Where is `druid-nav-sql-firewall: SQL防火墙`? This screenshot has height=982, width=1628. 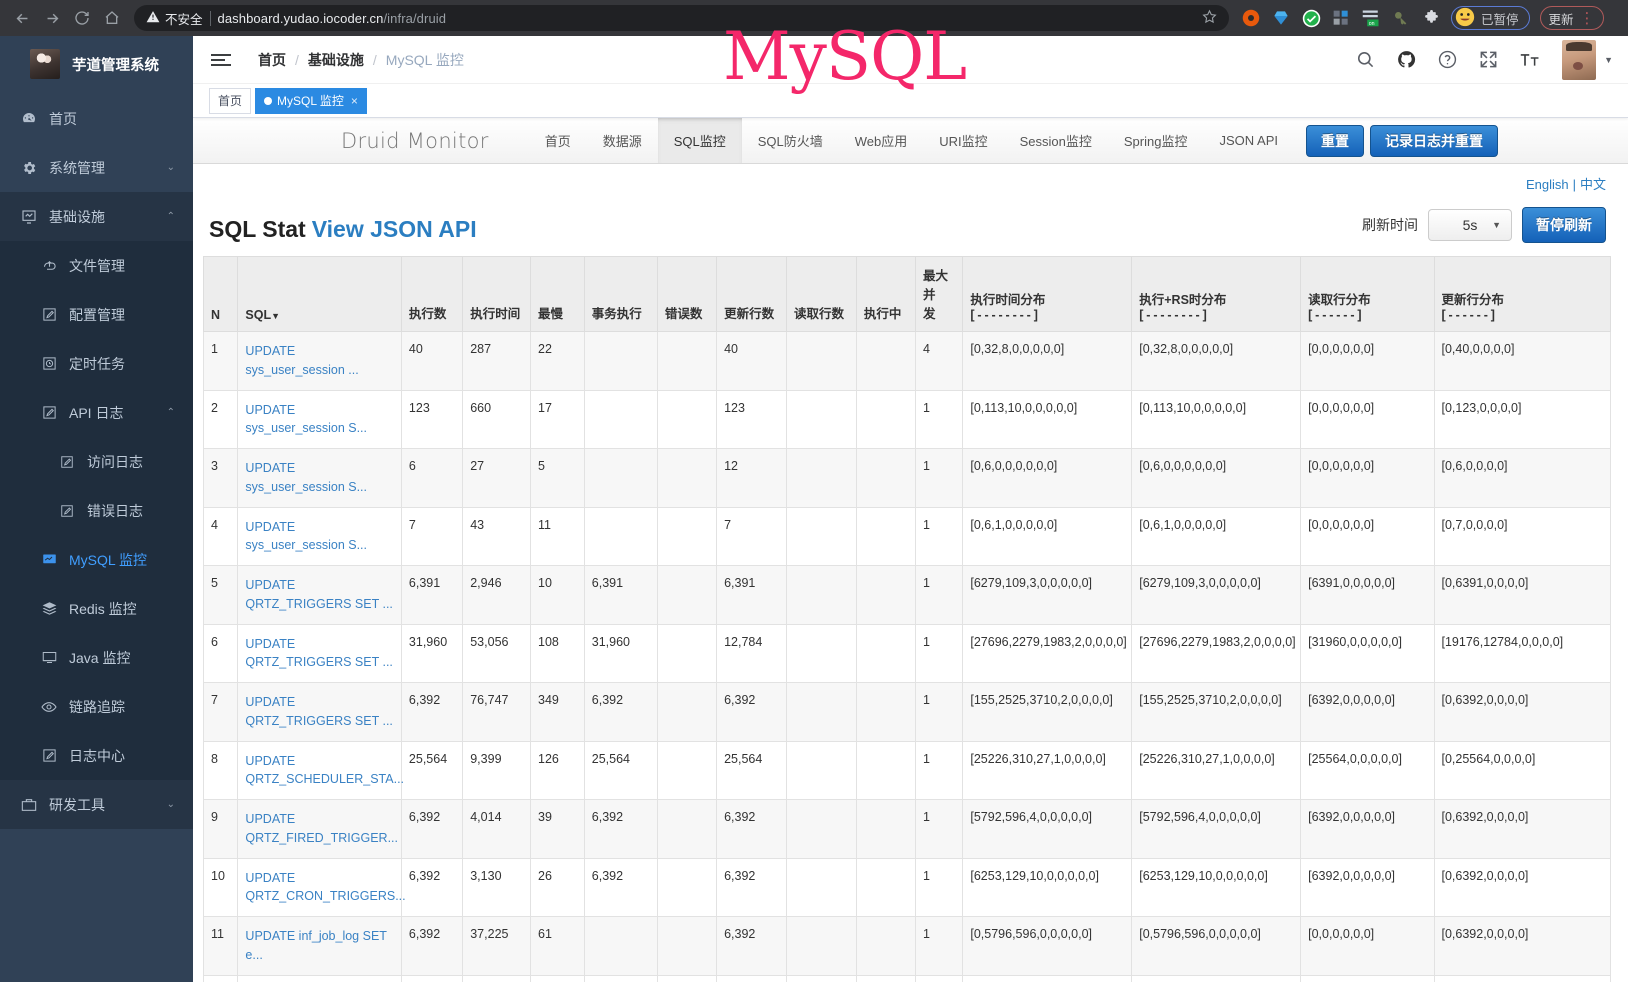
druid-nav-sql-firewall: SQL防火墙 is located at coordinates (790, 141).